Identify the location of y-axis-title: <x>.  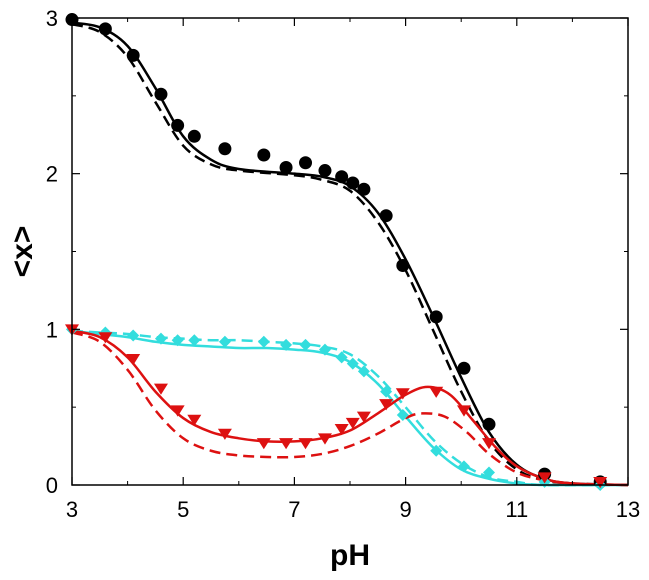
(22, 252).